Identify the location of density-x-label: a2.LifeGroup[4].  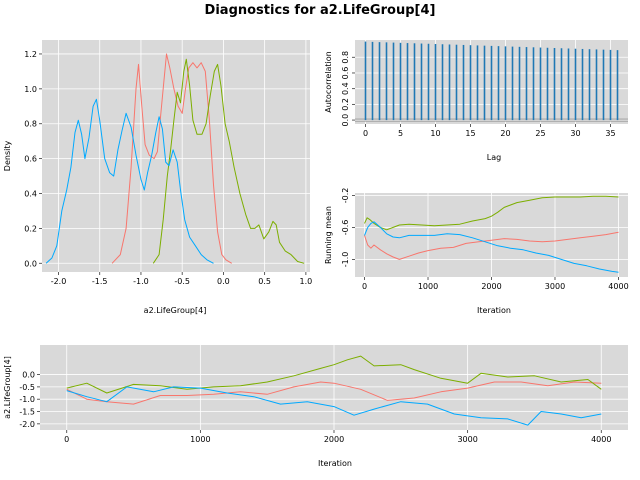
(175, 310).